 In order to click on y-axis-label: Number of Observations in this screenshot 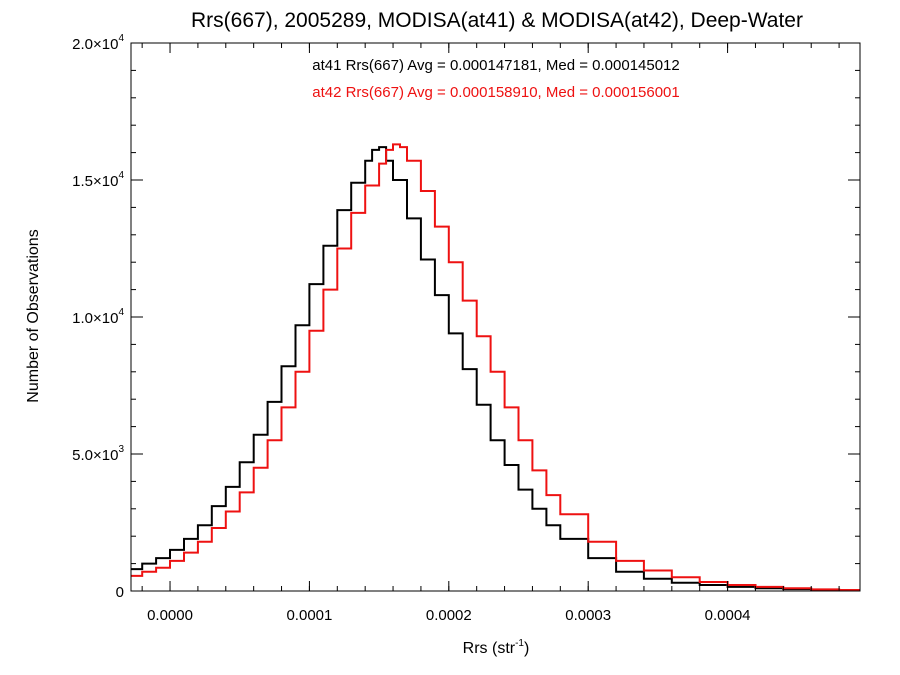, I will do `click(33, 315)`.